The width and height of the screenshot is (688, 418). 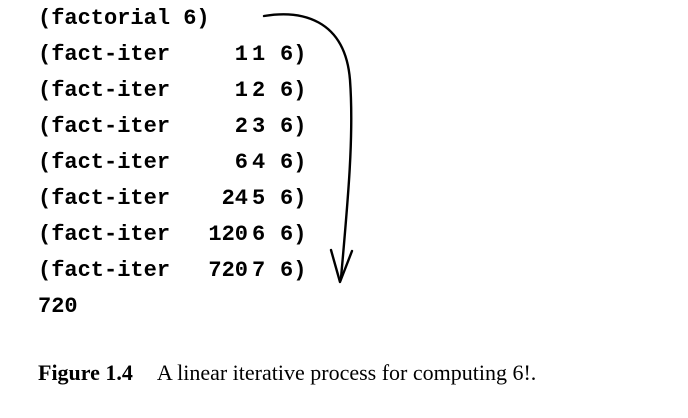 What do you see at coordinates (259, 54) in the screenshot?
I see `iter-counter: 1` at bounding box center [259, 54].